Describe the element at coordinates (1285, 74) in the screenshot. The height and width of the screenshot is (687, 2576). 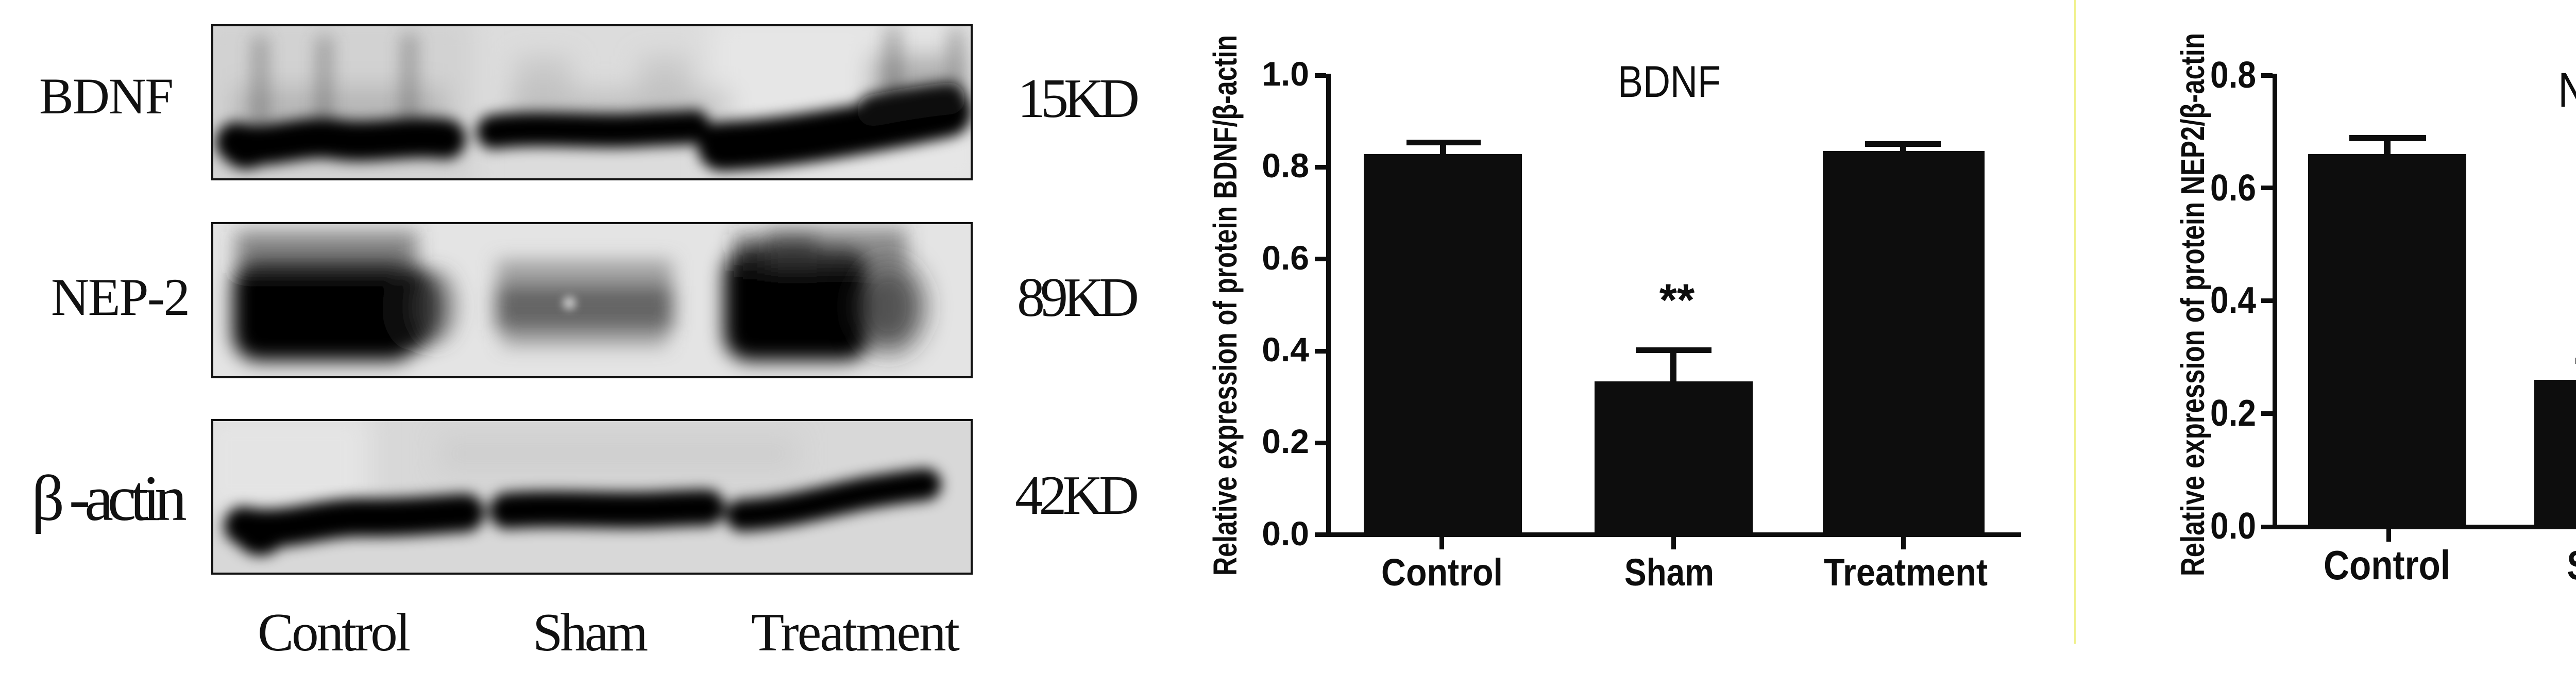
I see `svg-text: 1.0` at that location.